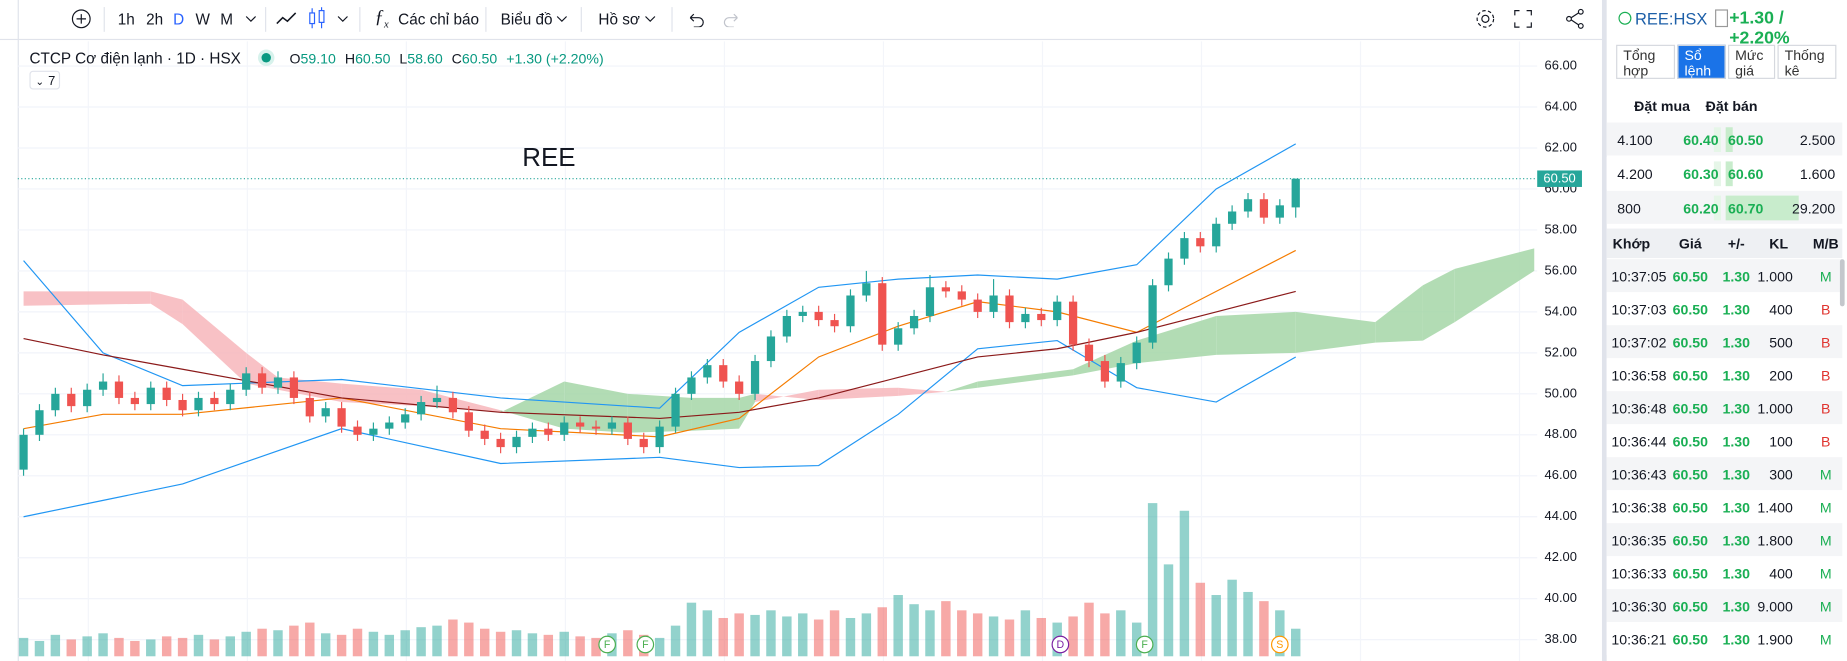 The height and width of the screenshot is (661, 1847). I want to click on interval-button: D, so click(179, 19).